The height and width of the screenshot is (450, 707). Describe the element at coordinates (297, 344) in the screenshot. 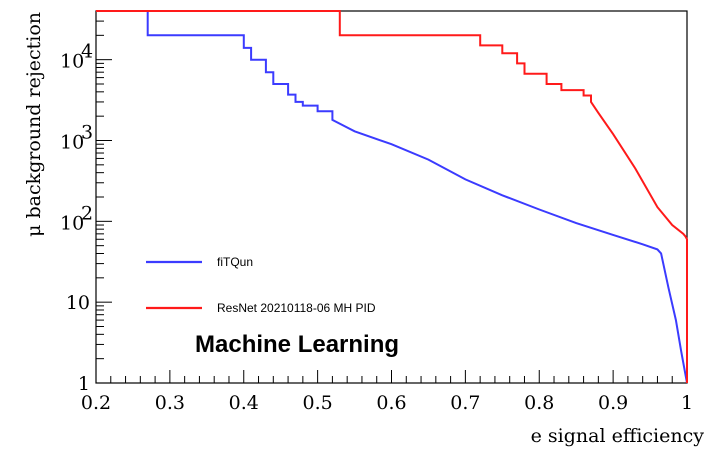

I see `annotation-machine-learning: Machine Learning` at that location.